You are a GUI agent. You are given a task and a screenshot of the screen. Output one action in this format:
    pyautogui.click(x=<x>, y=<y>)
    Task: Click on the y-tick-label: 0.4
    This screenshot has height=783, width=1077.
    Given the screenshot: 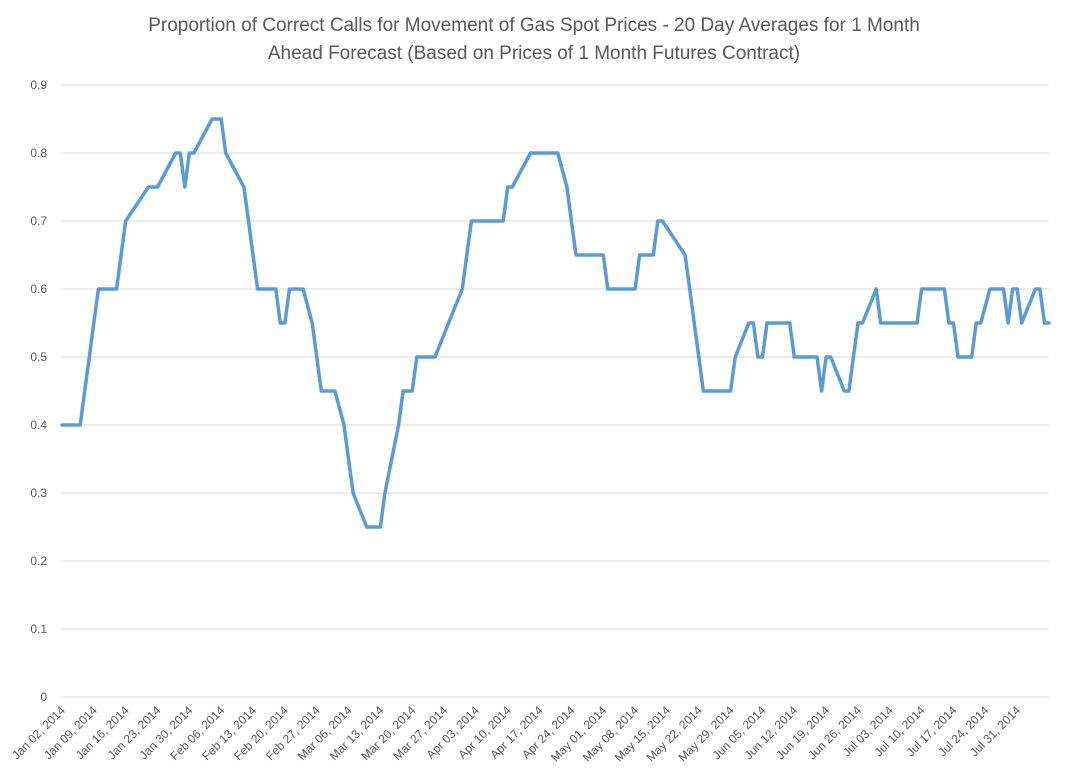 What is the action you would take?
    pyautogui.click(x=38, y=425)
    